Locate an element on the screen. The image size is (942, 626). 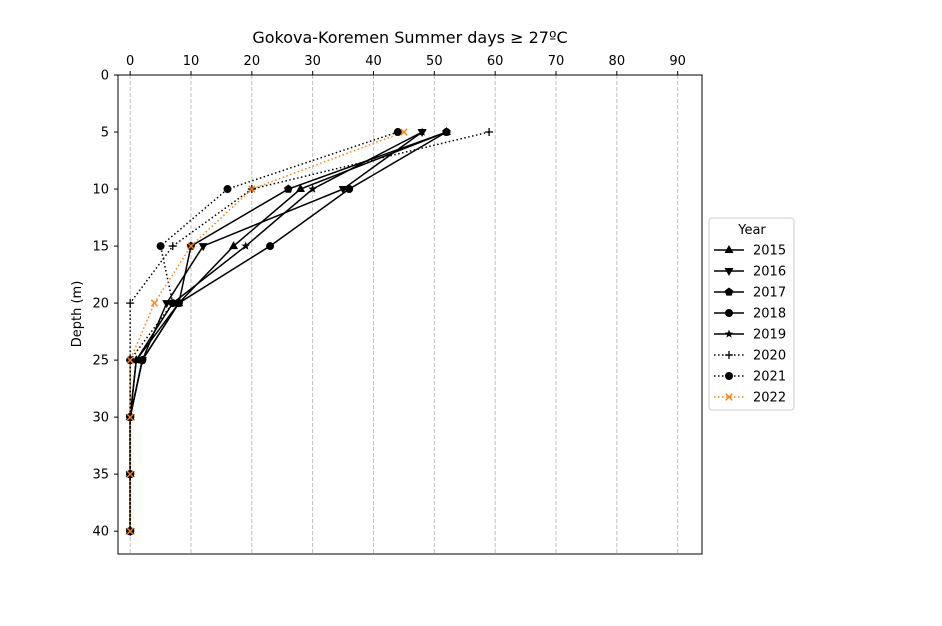
legend-box is located at coordinates (751, 314).